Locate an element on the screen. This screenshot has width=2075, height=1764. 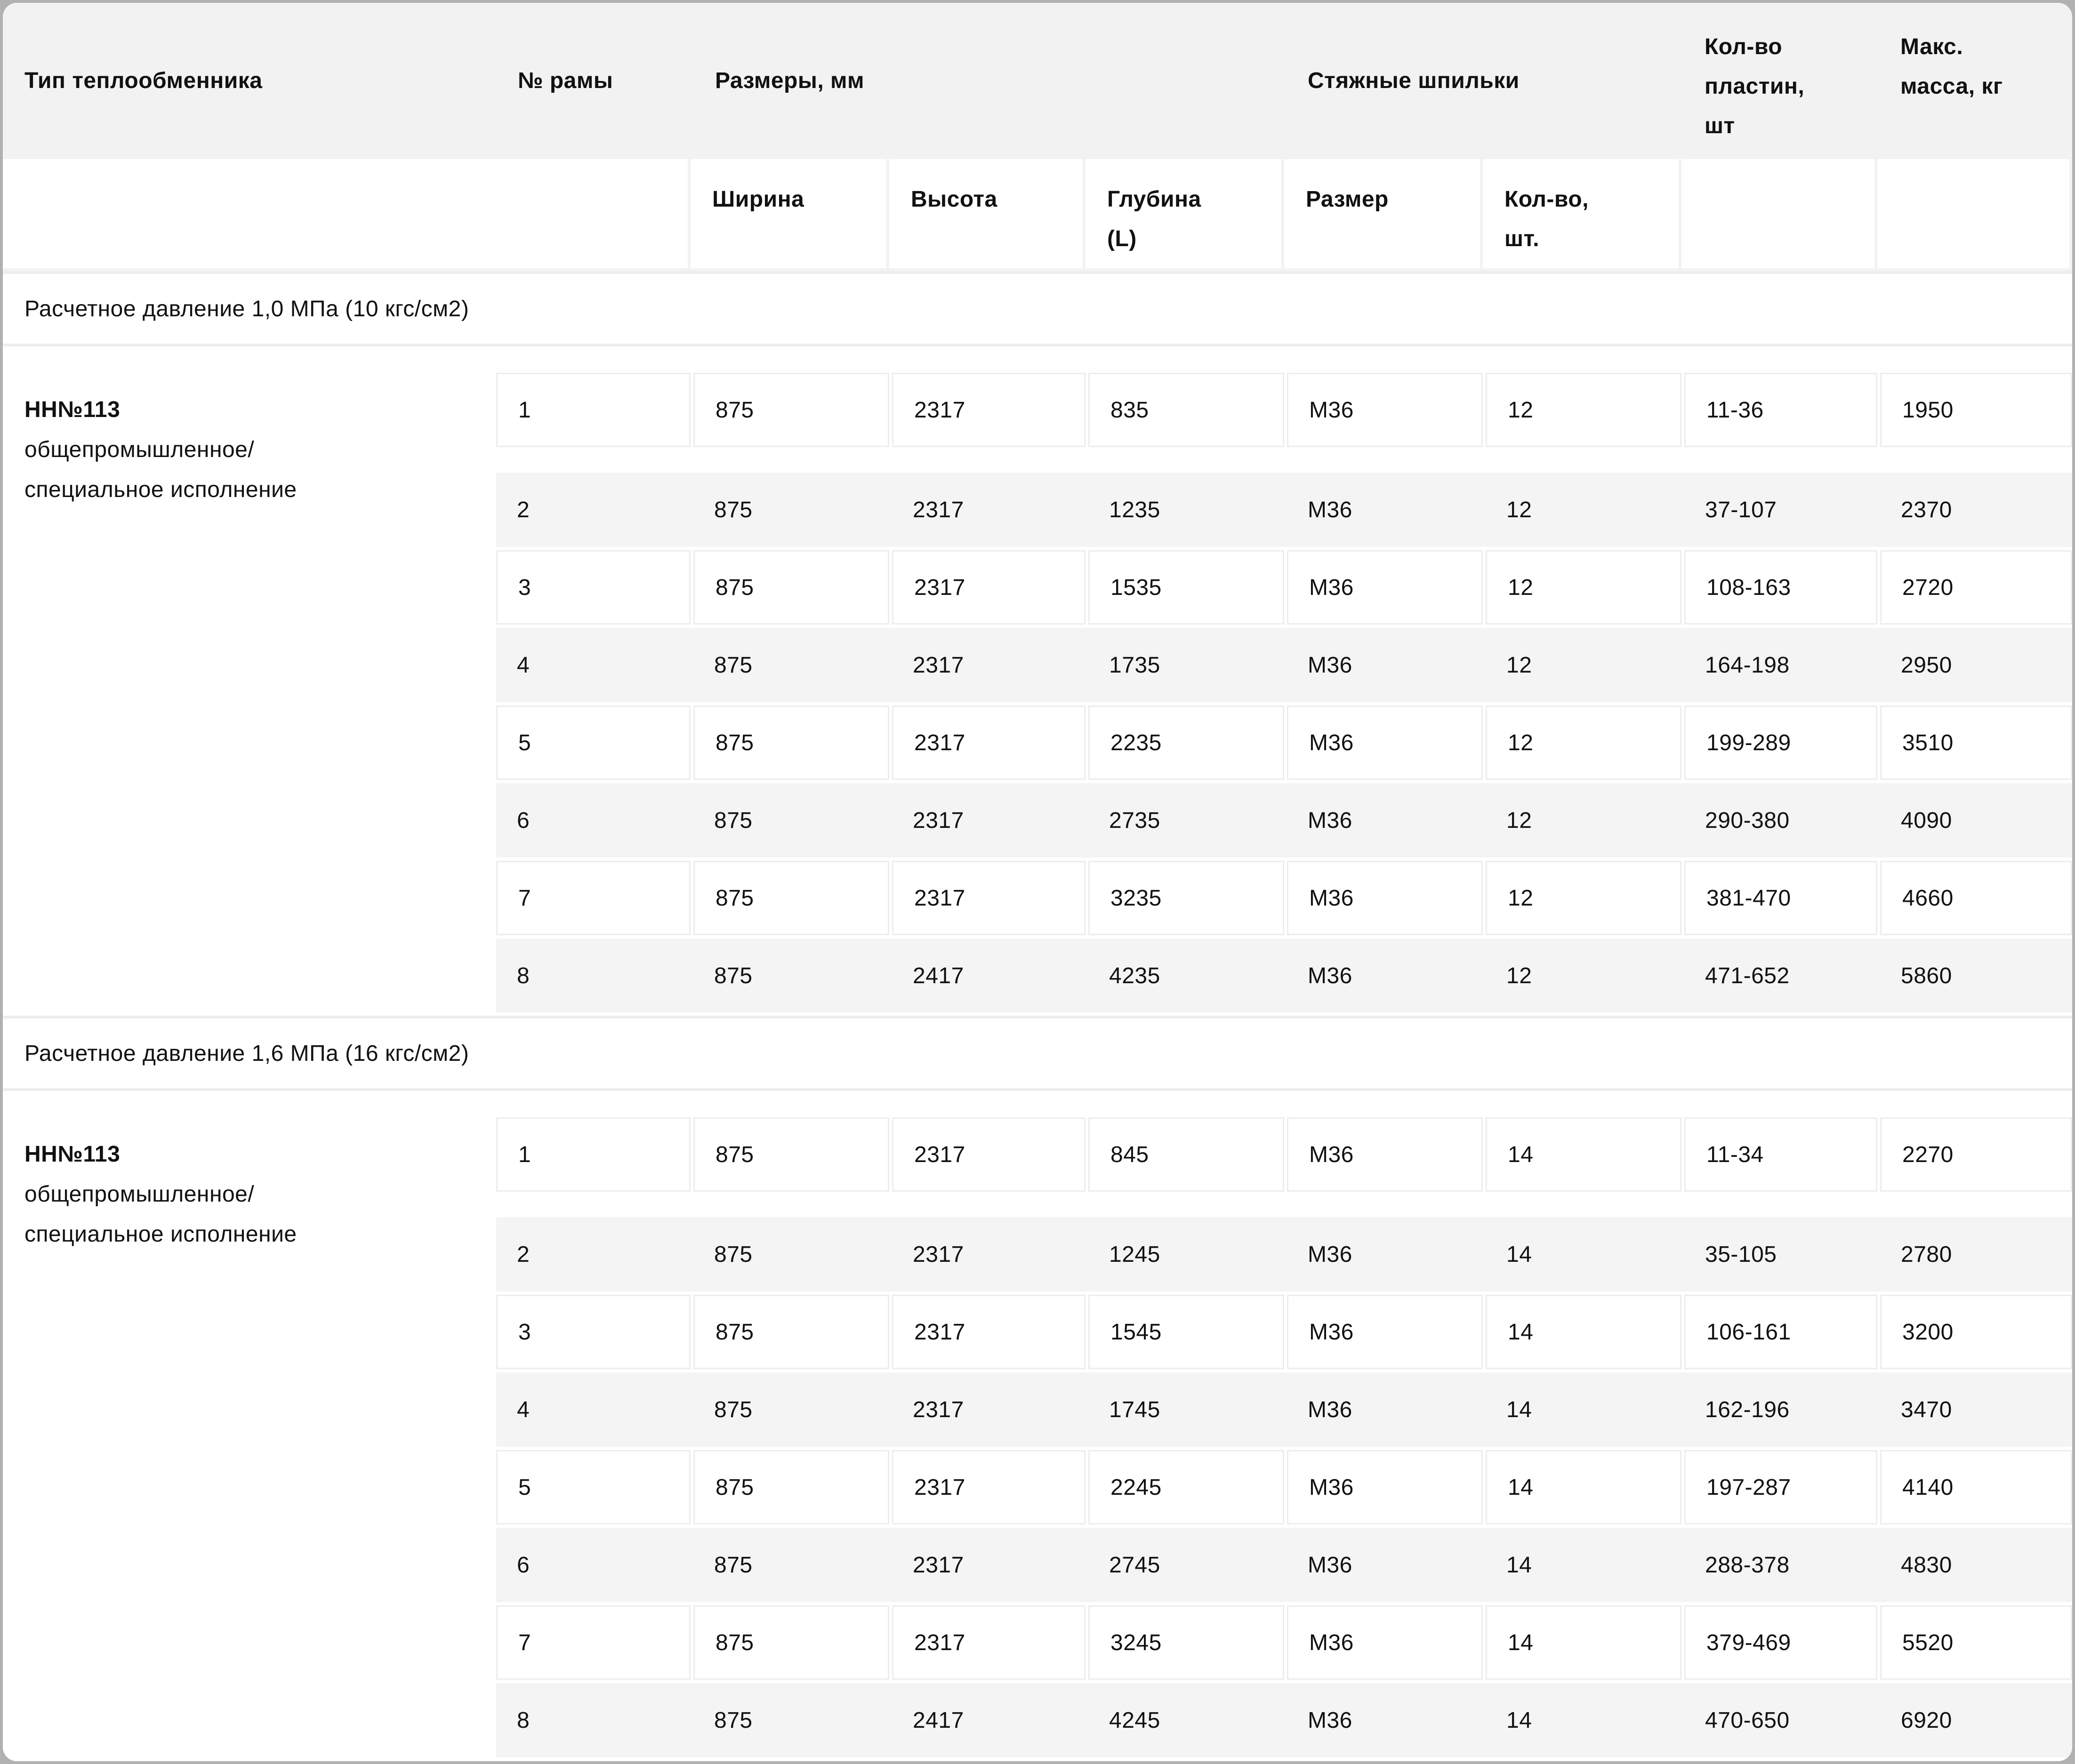
cell-height-mm: 2417 is located at coordinates (939, 1720).